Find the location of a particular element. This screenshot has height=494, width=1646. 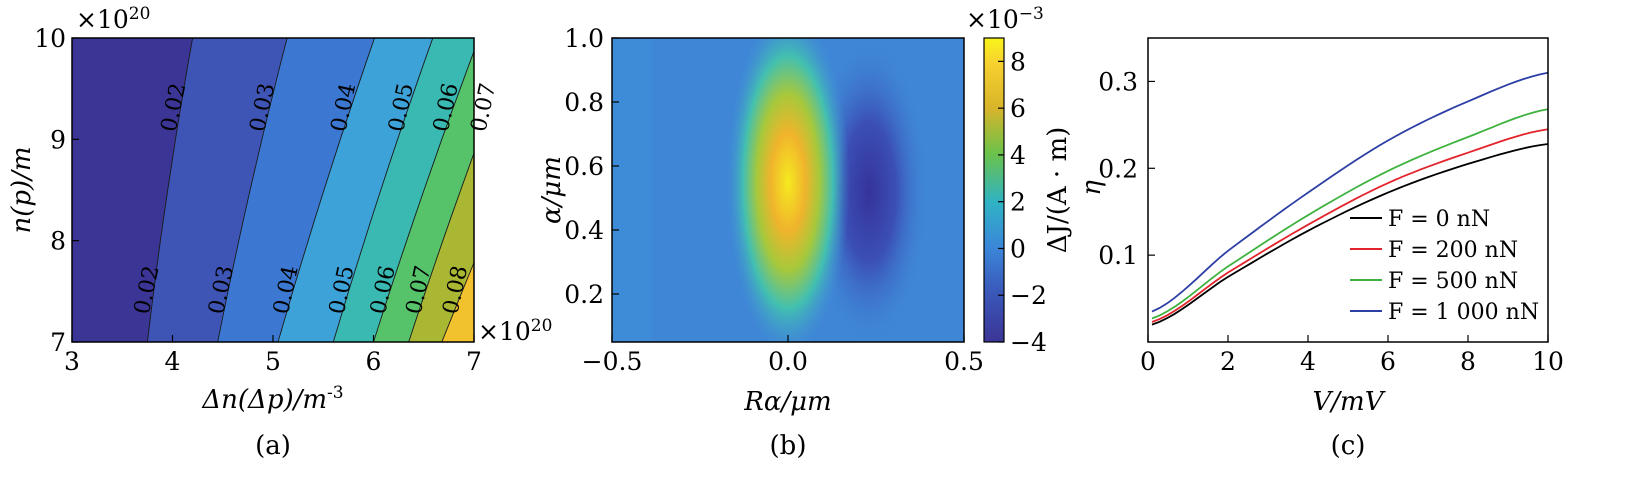

caption-a: (a) is located at coordinates (273, 446).